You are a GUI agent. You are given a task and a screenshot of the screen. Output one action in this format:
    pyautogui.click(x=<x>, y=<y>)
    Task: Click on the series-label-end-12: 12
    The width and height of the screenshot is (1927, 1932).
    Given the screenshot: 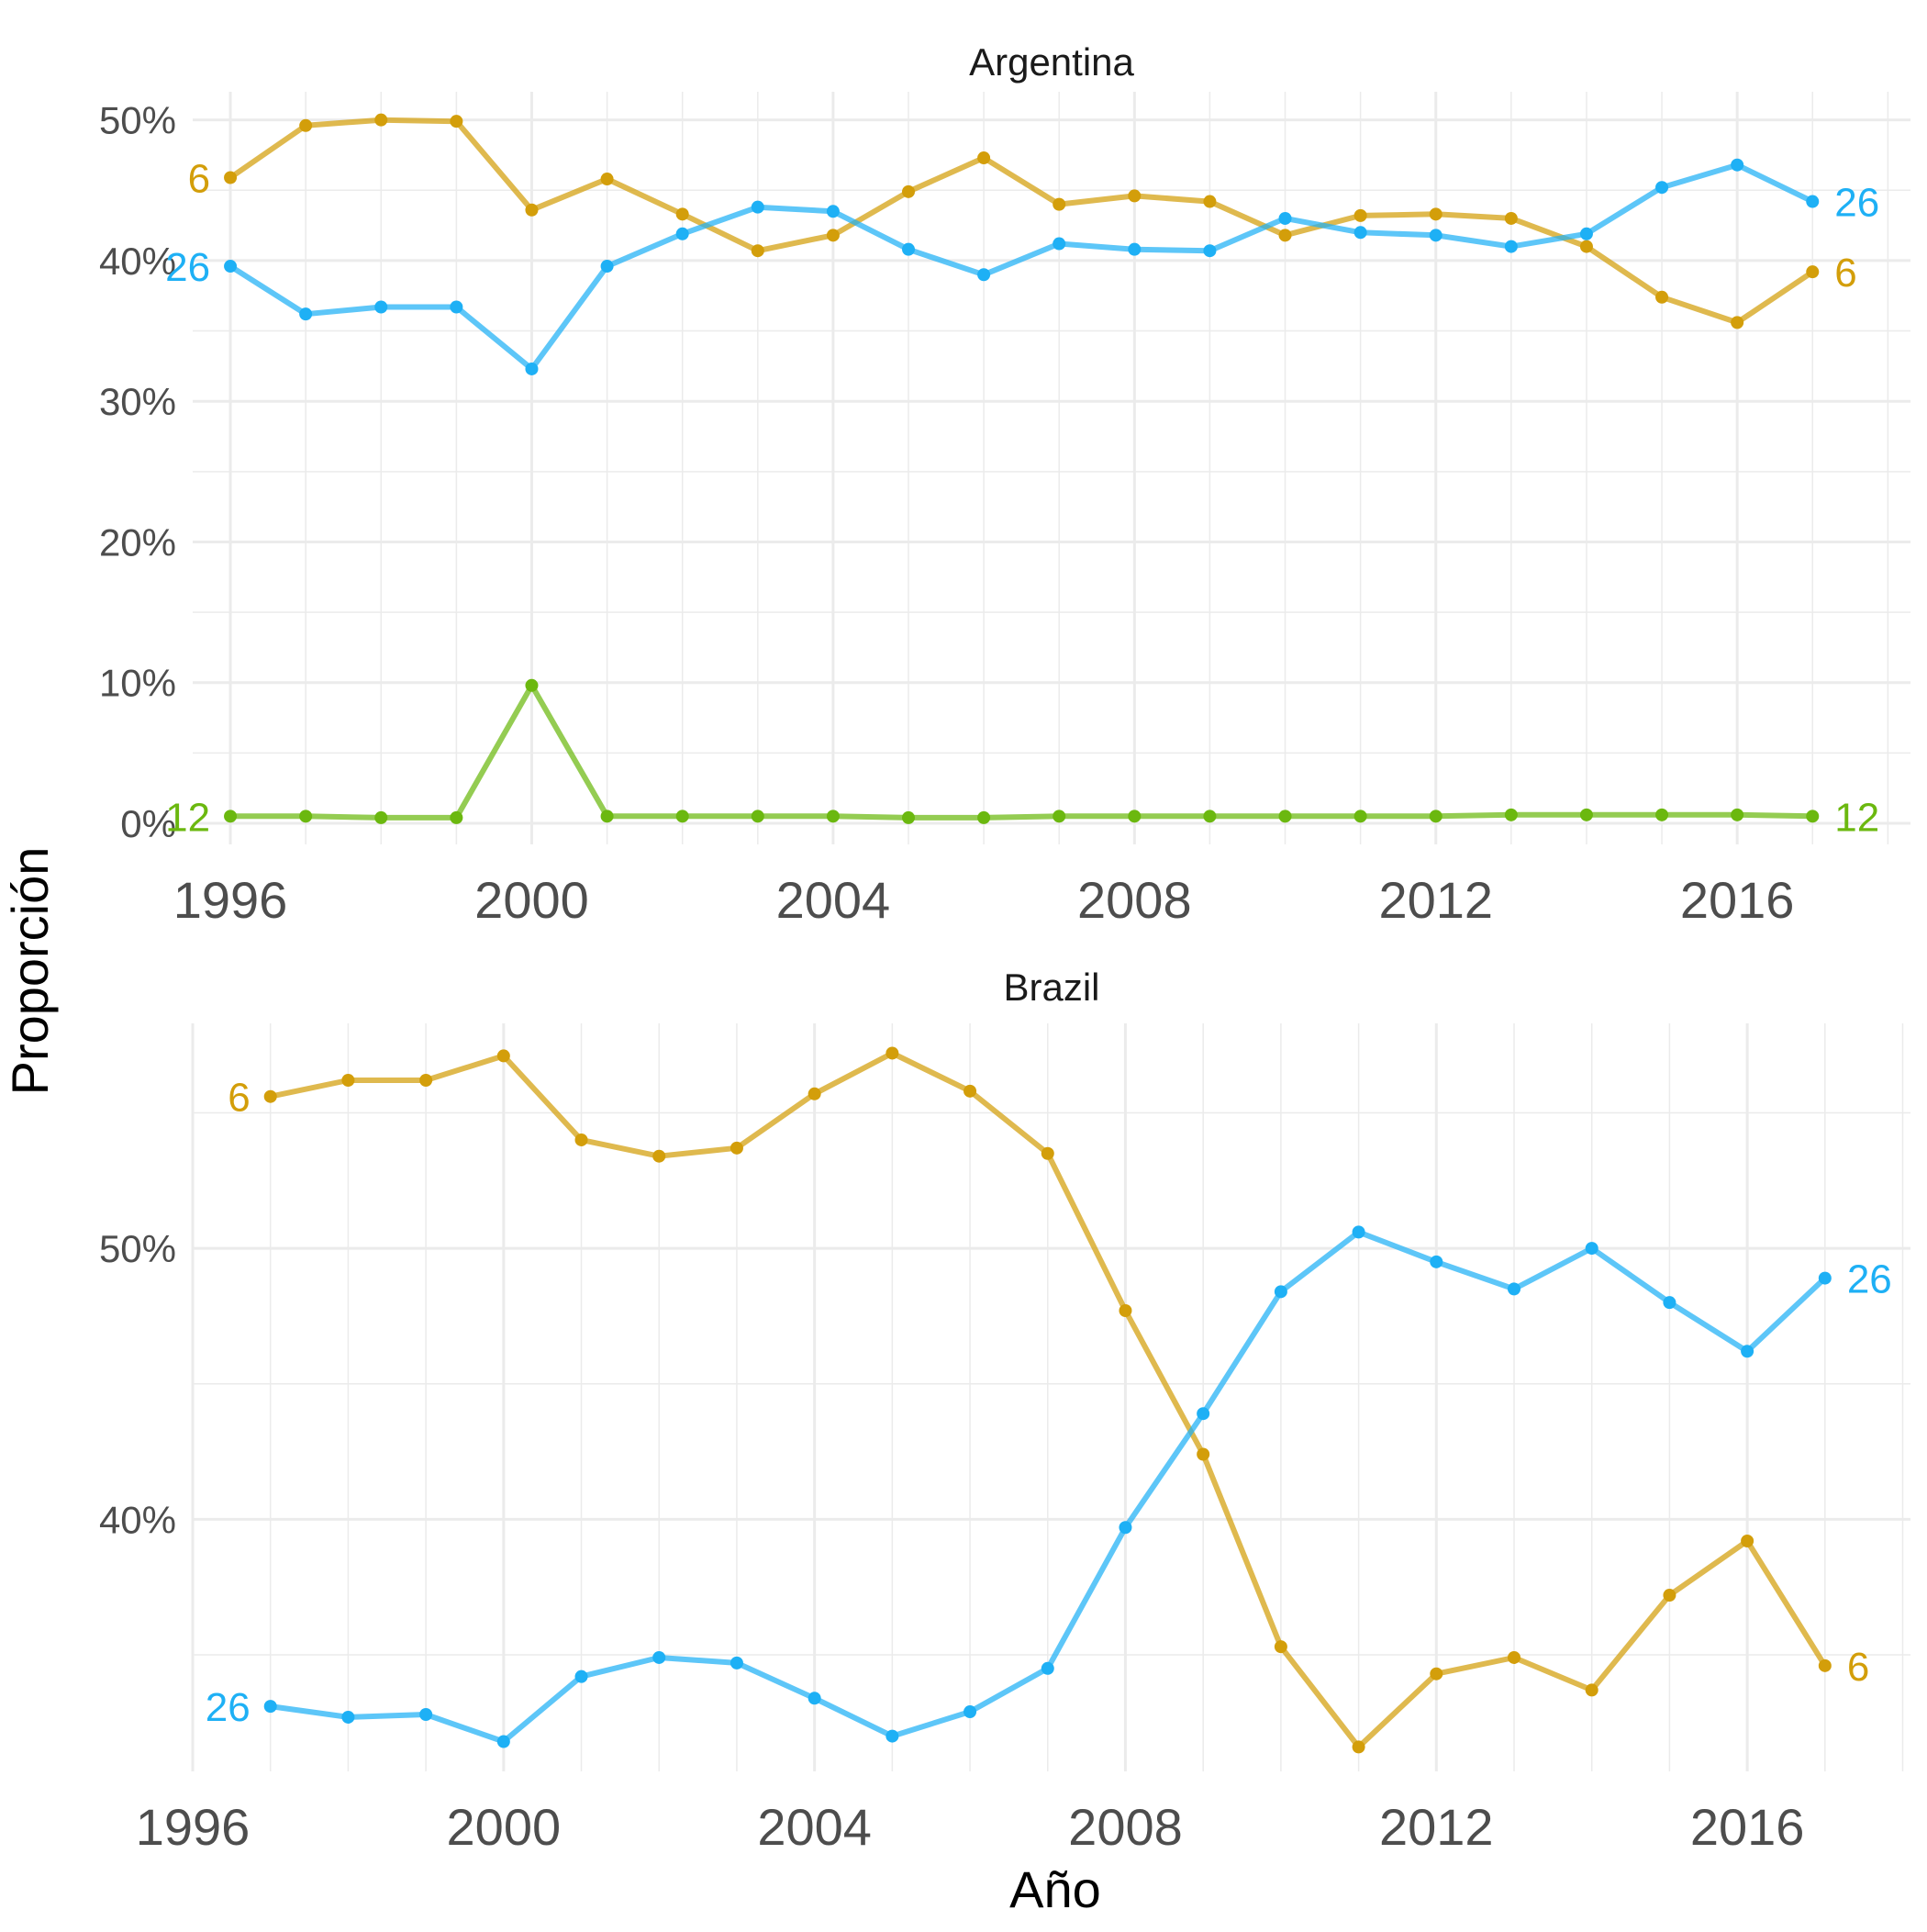 What is the action you would take?
    pyautogui.click(x=1856, y=817)
    